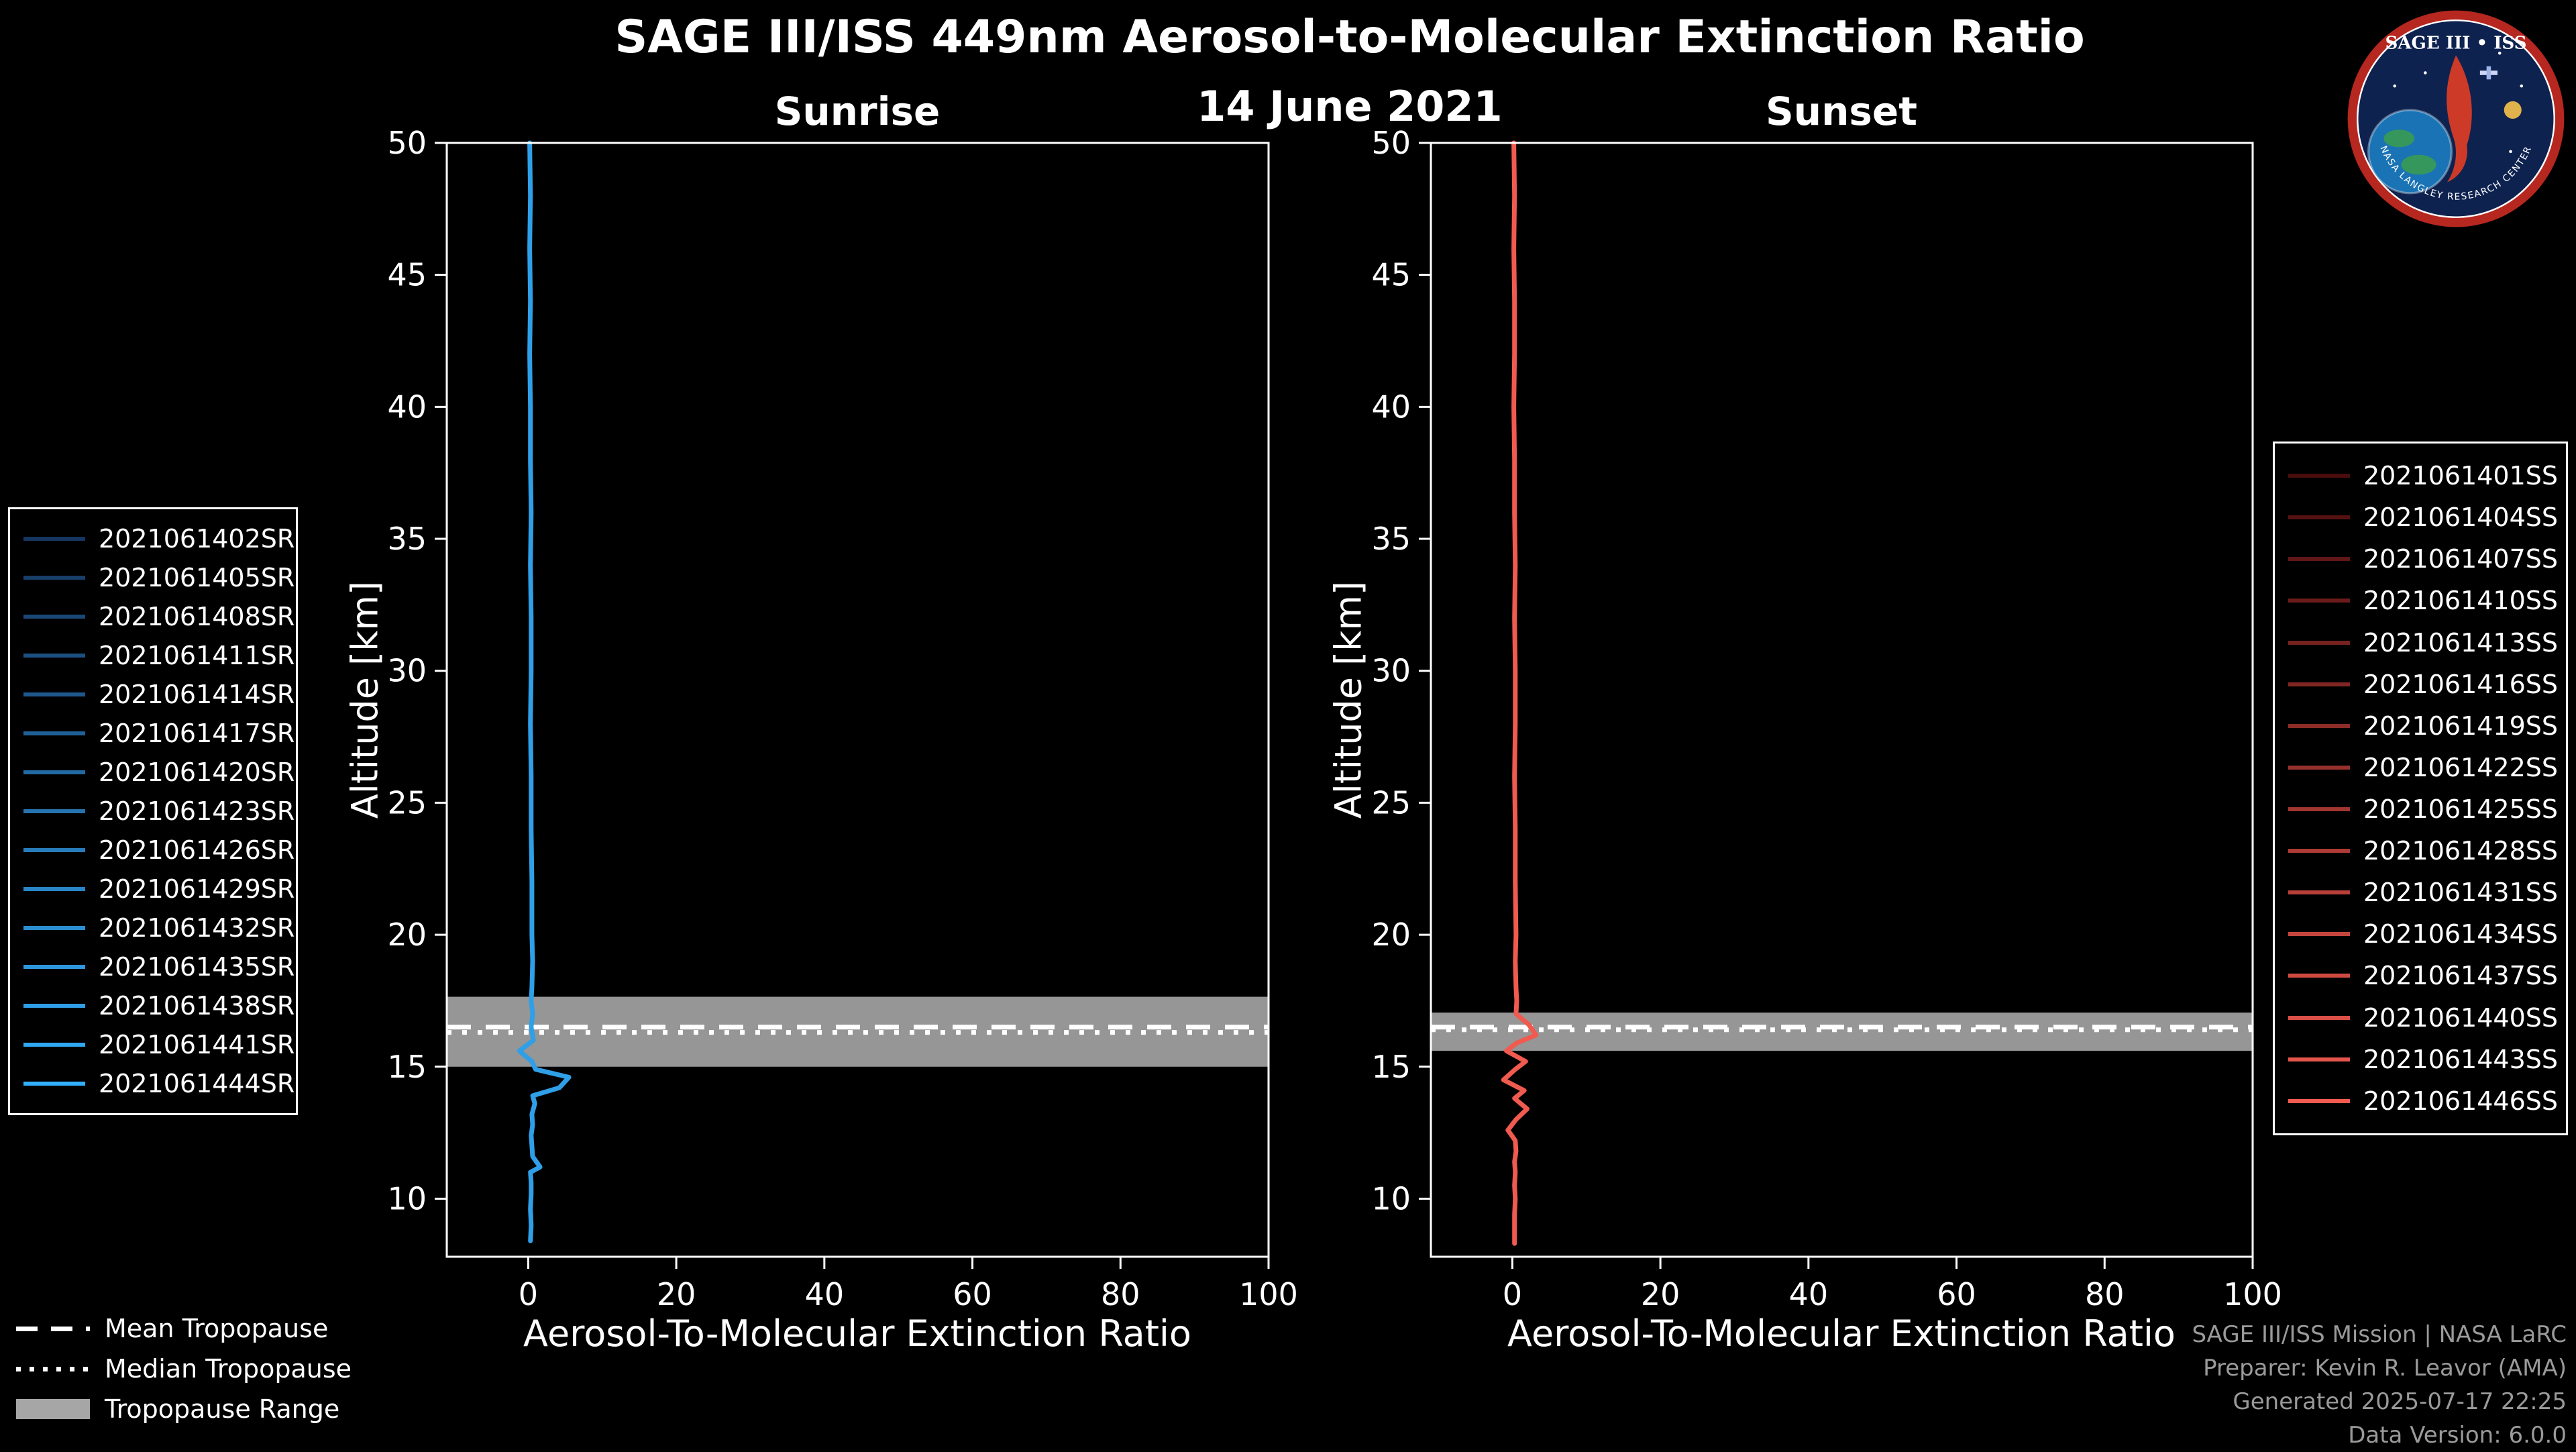 The height and width of the screenshot is (1452, 2576). Describe the element at coordinates (676, 1294) in the screenshot. I see `x-tick-label: 20` at that location.